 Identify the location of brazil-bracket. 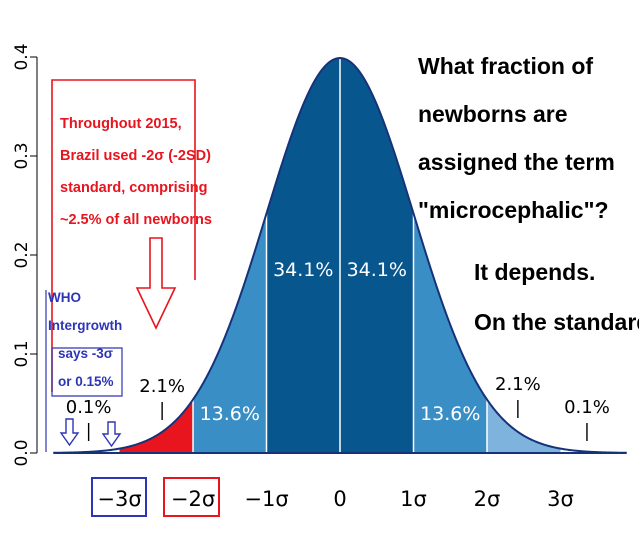
(123, 235).